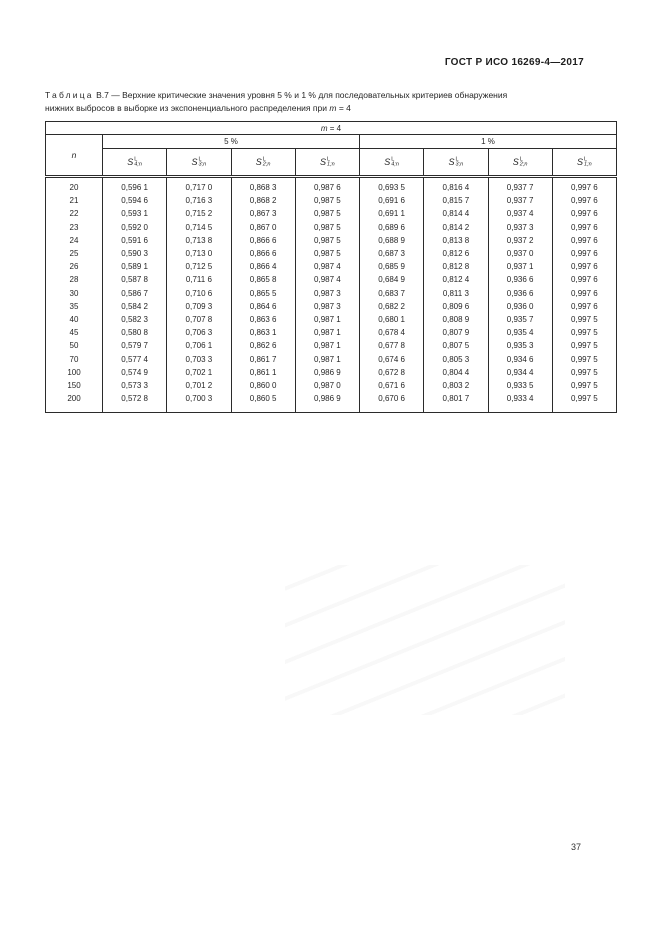 This screenshot has width=661, height=935. I want to click on document-title: ГОСТ Р ИСО 16269-4—2017, so click(514, 62).